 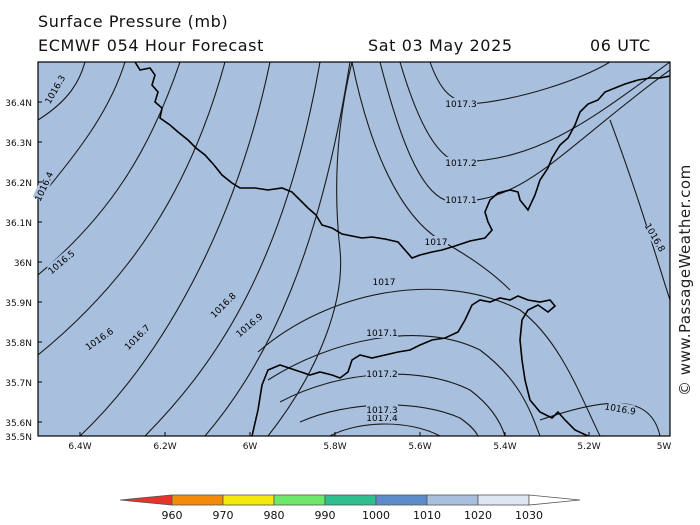 I want to click on legend-tick: 960, so click(x=172, y=515).